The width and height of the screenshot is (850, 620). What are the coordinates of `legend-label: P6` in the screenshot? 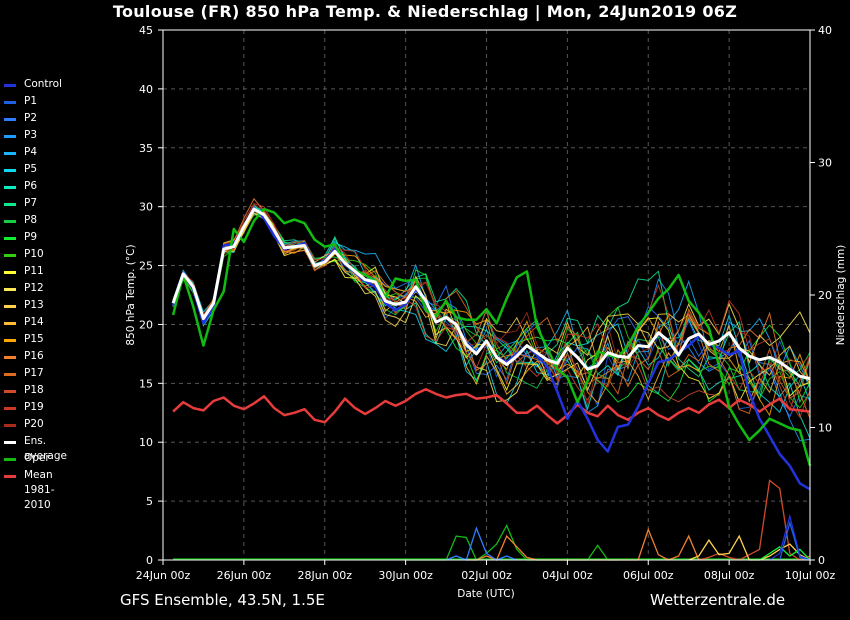 It's located at (31, 186).